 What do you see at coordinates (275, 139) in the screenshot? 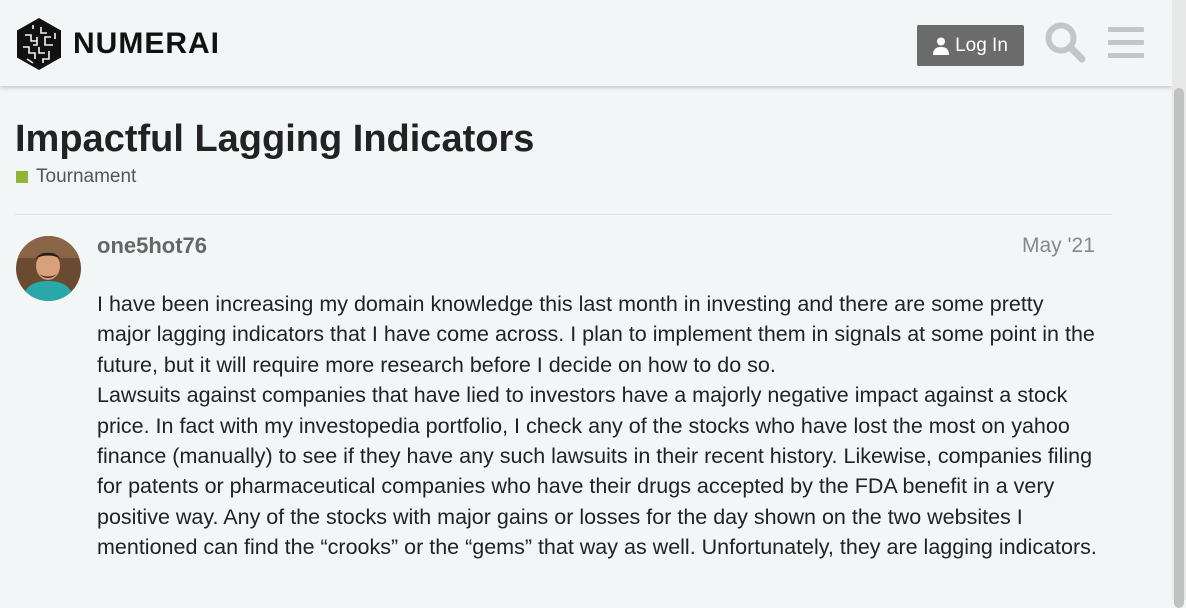
I see `topic-title: Impactful Lagging Indicators` at bounding box center [275, 139].